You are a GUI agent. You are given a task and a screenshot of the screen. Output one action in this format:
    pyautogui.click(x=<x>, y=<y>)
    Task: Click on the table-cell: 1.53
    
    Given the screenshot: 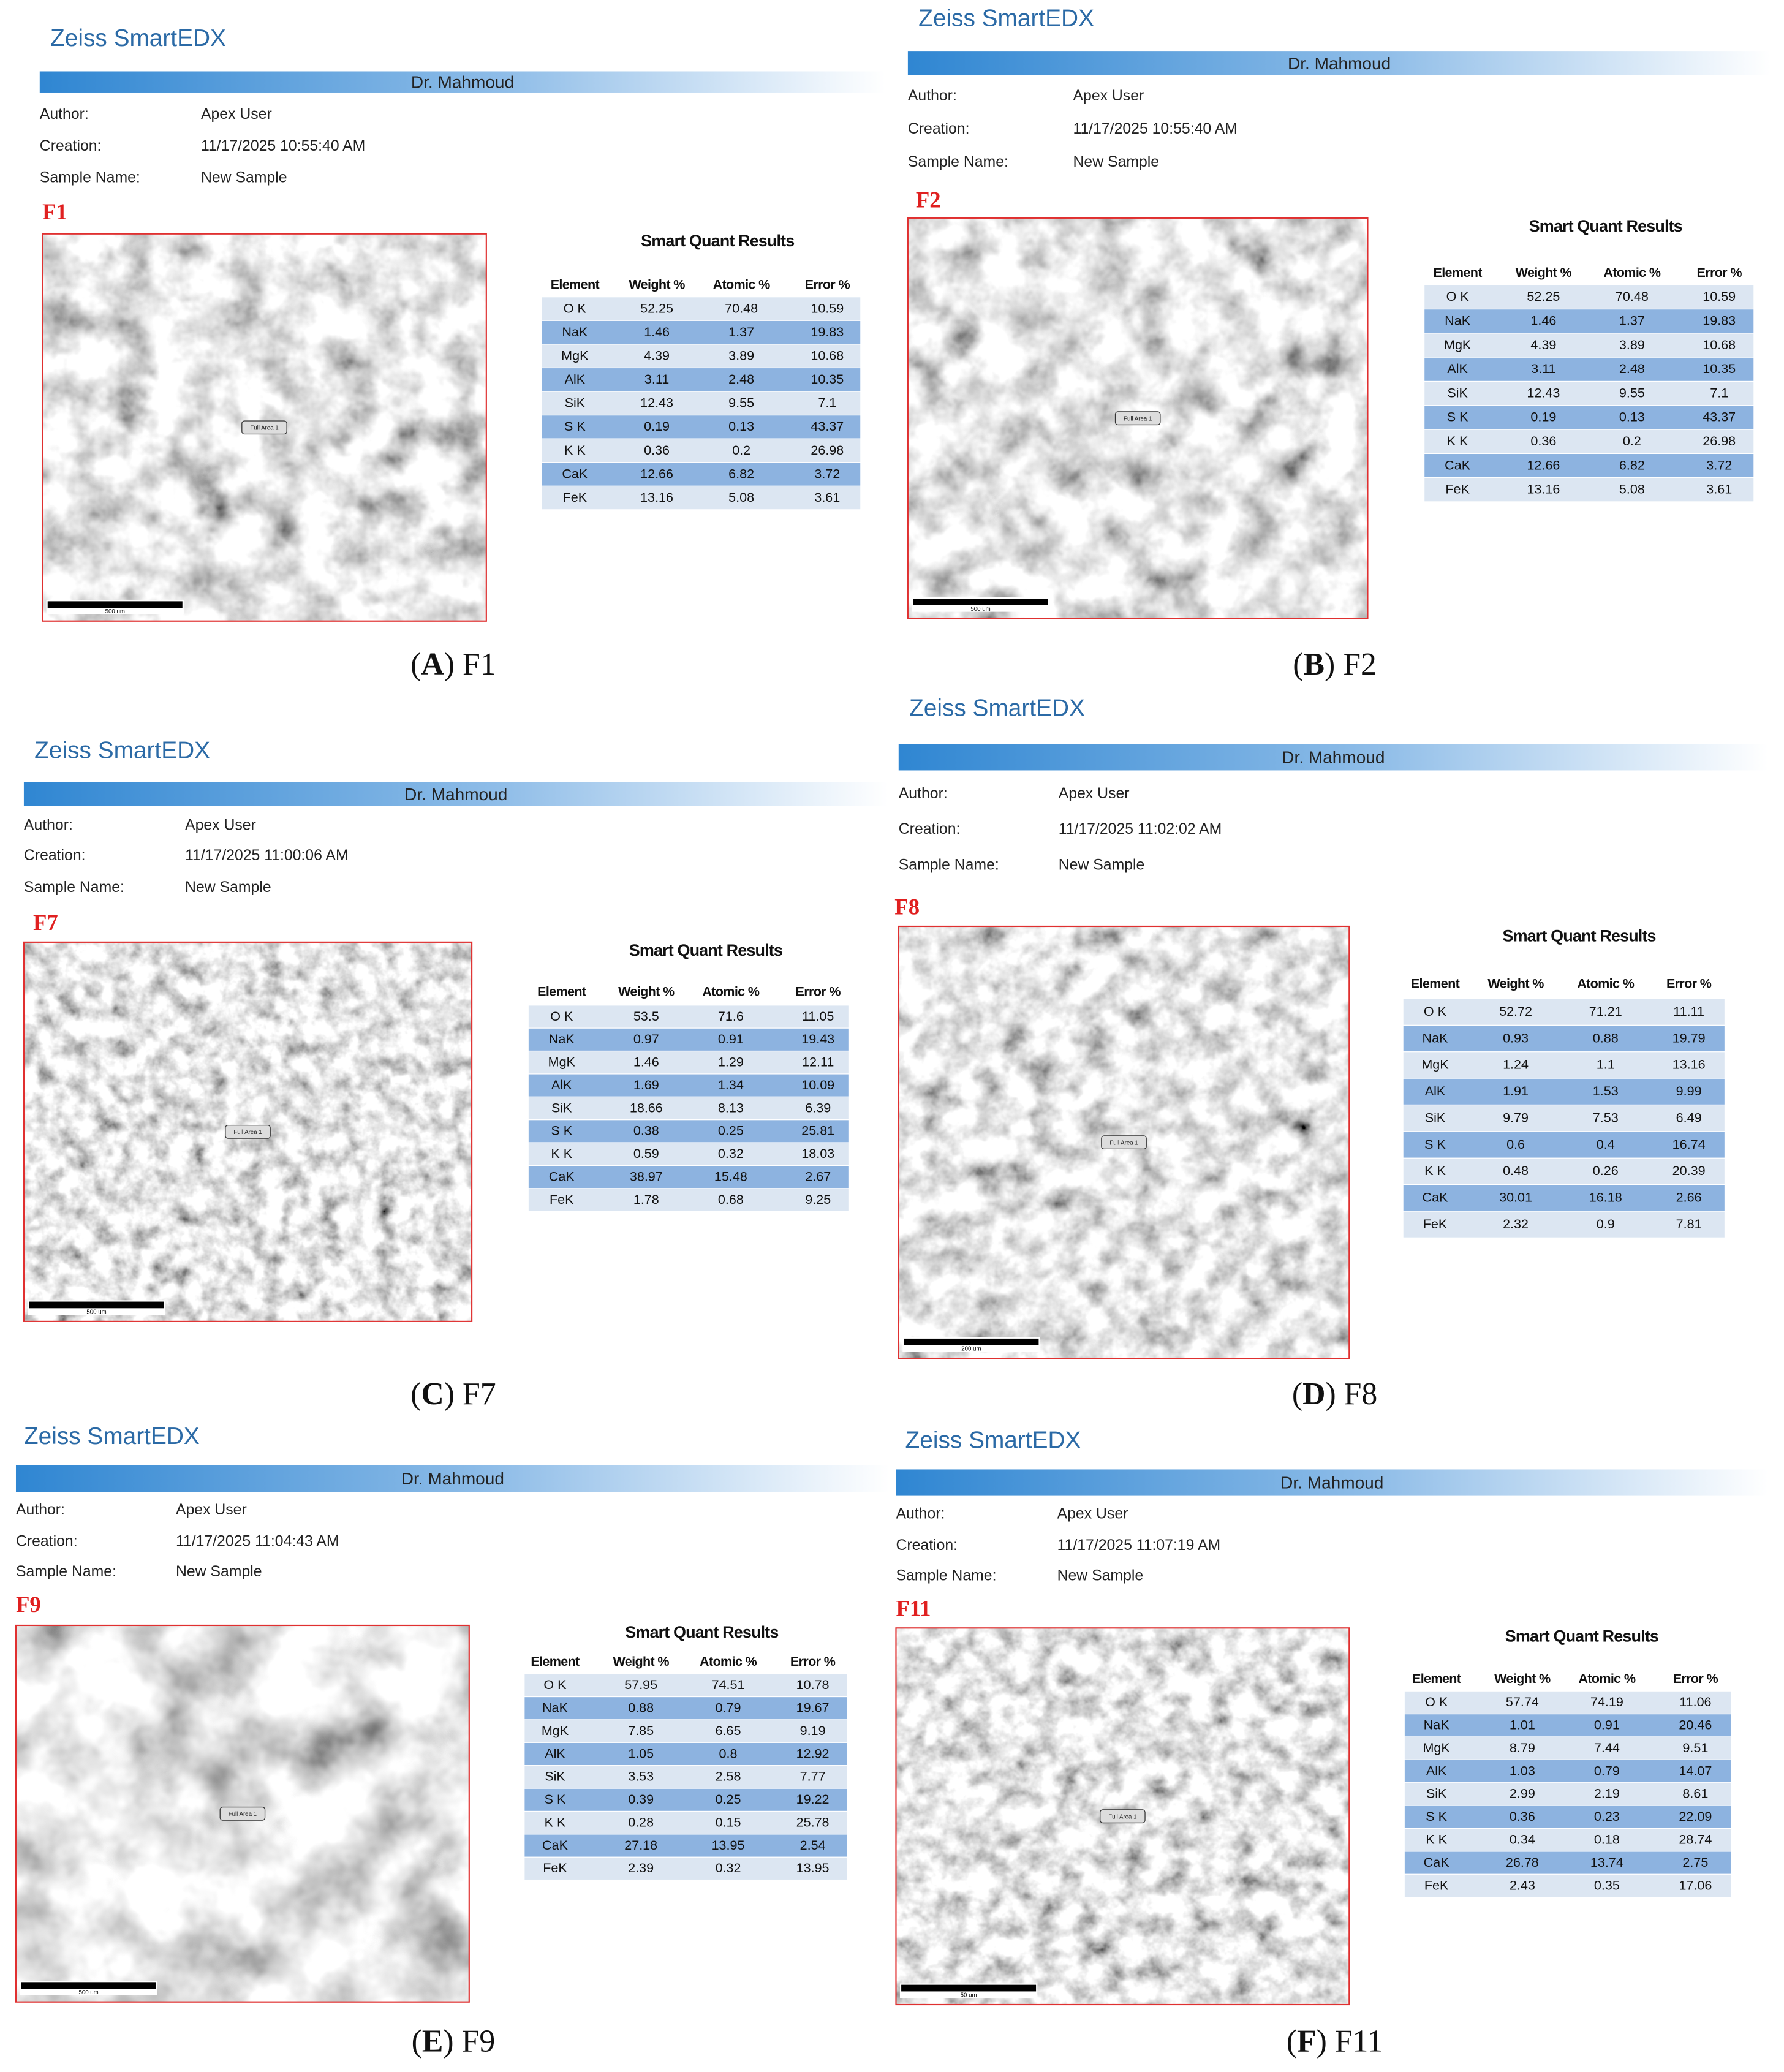 What is the action you would take?
    pyautogui.click(x=1606, y=1090)
    